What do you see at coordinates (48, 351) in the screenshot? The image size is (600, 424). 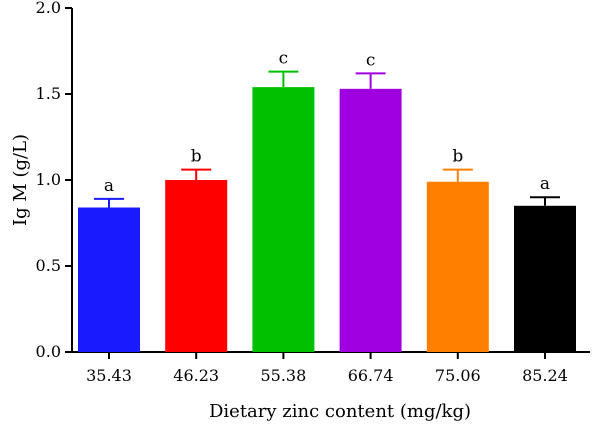 I see `y-tick-label: 0.0` at bounding box center [48, 351].